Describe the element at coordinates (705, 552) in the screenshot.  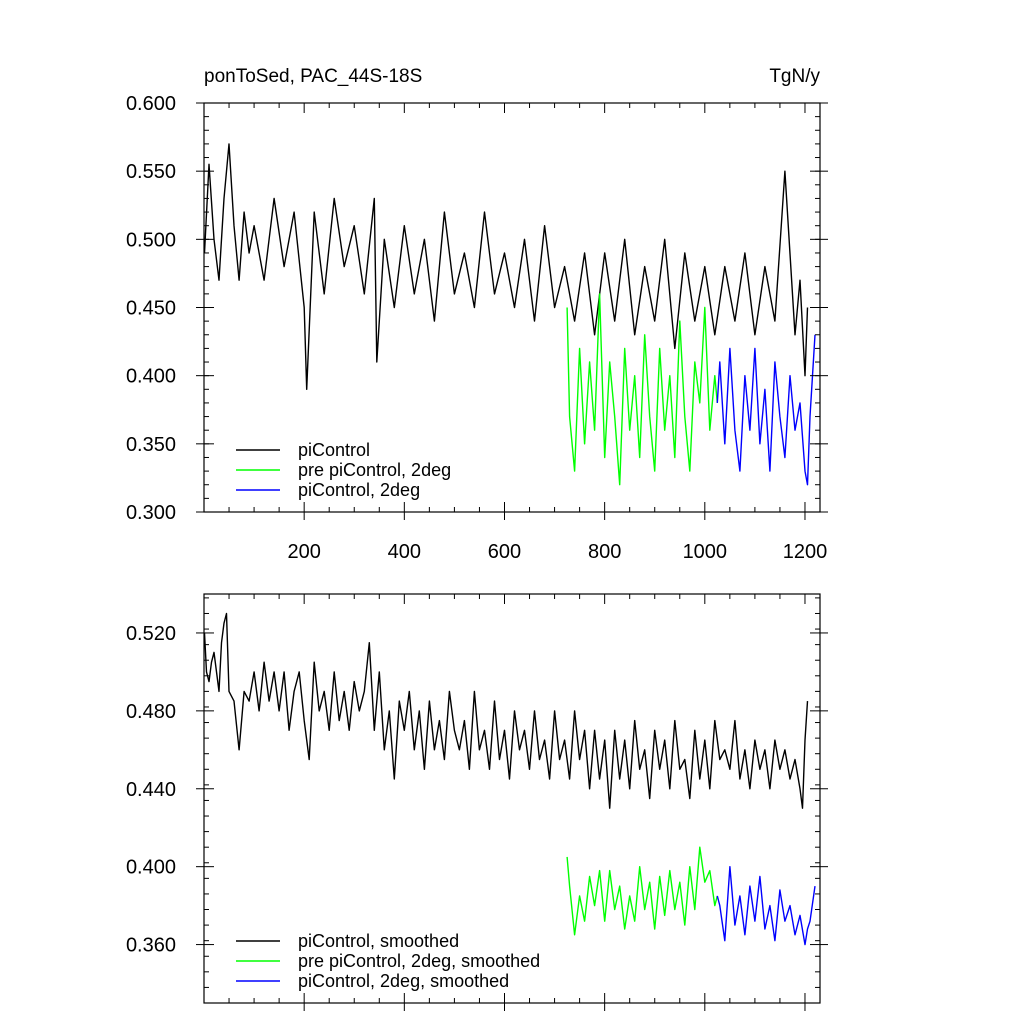
I see `x-tick-label: 1000` at that location.